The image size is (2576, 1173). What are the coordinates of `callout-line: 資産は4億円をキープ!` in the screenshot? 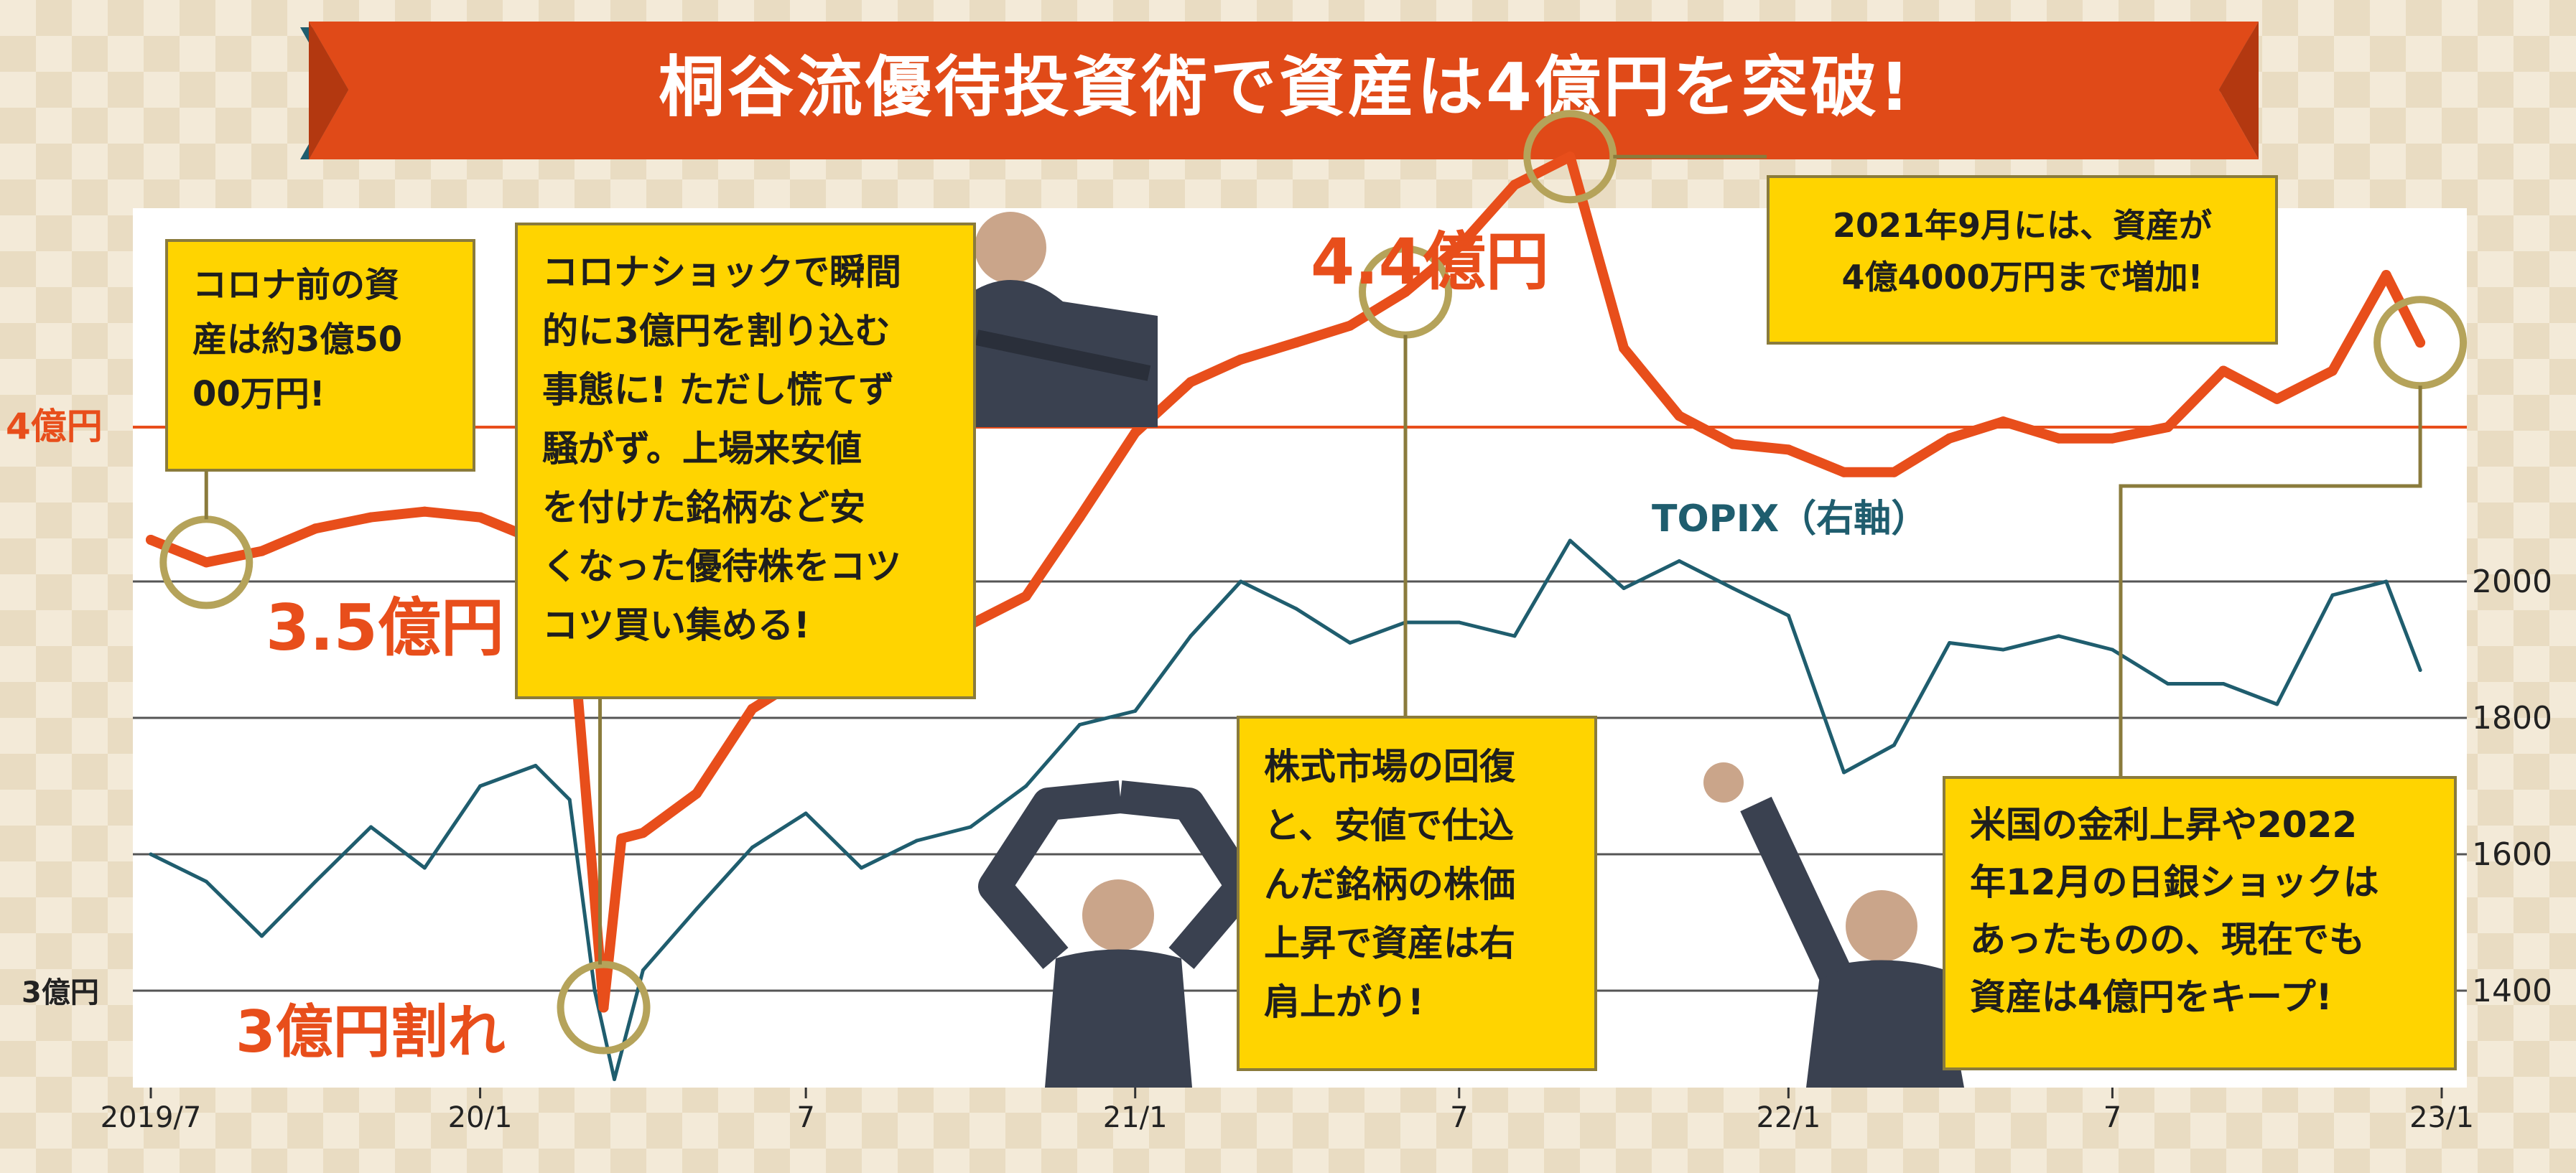 It's located at (2151, 997).